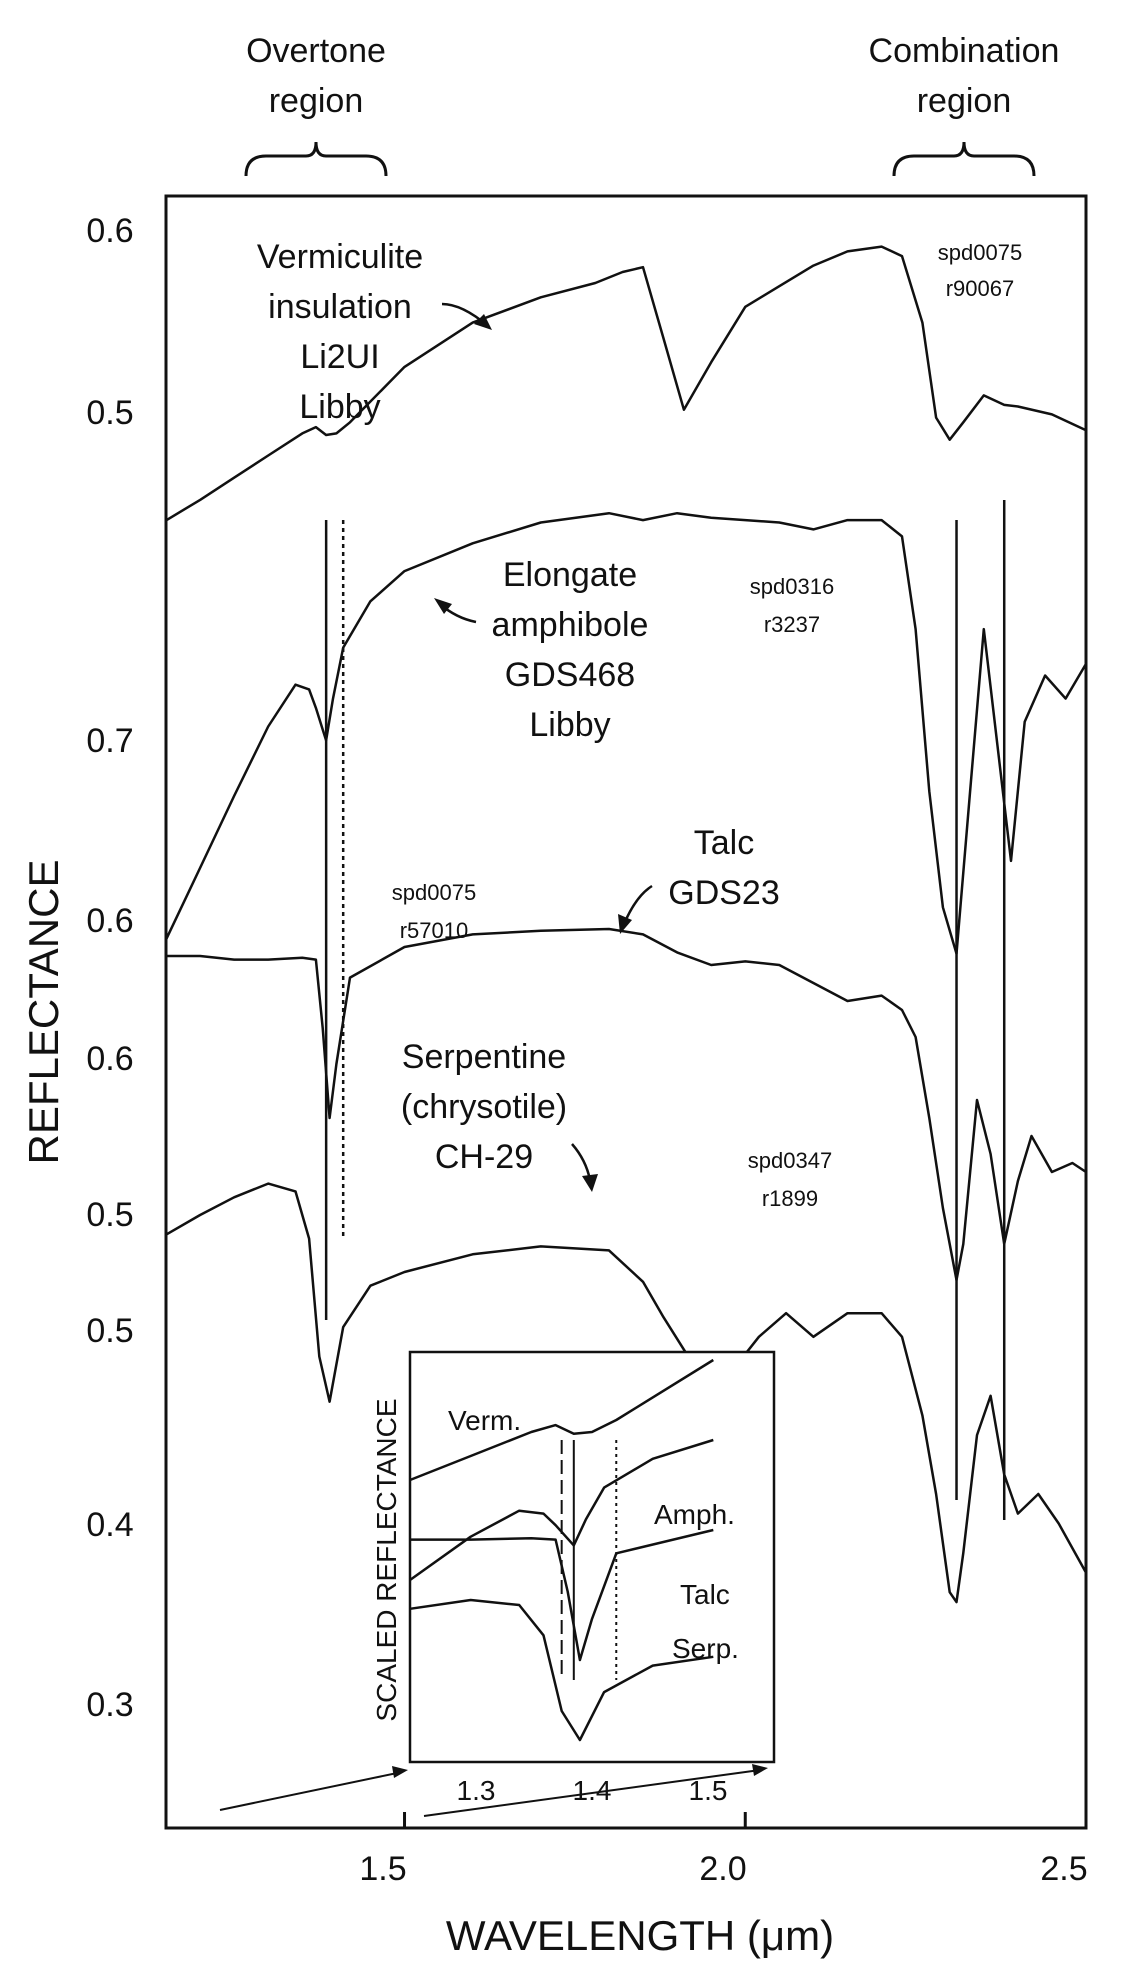 The image size is (1142, 1988). What do you see at coordinates (316, 101) in the screenshot?
I see `overtone-label-line2: region` at bounding box center [316, 101].